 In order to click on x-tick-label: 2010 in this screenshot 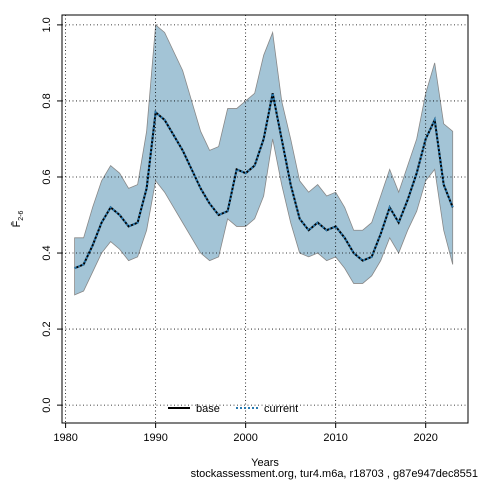, I will do `click(335, 438)`.